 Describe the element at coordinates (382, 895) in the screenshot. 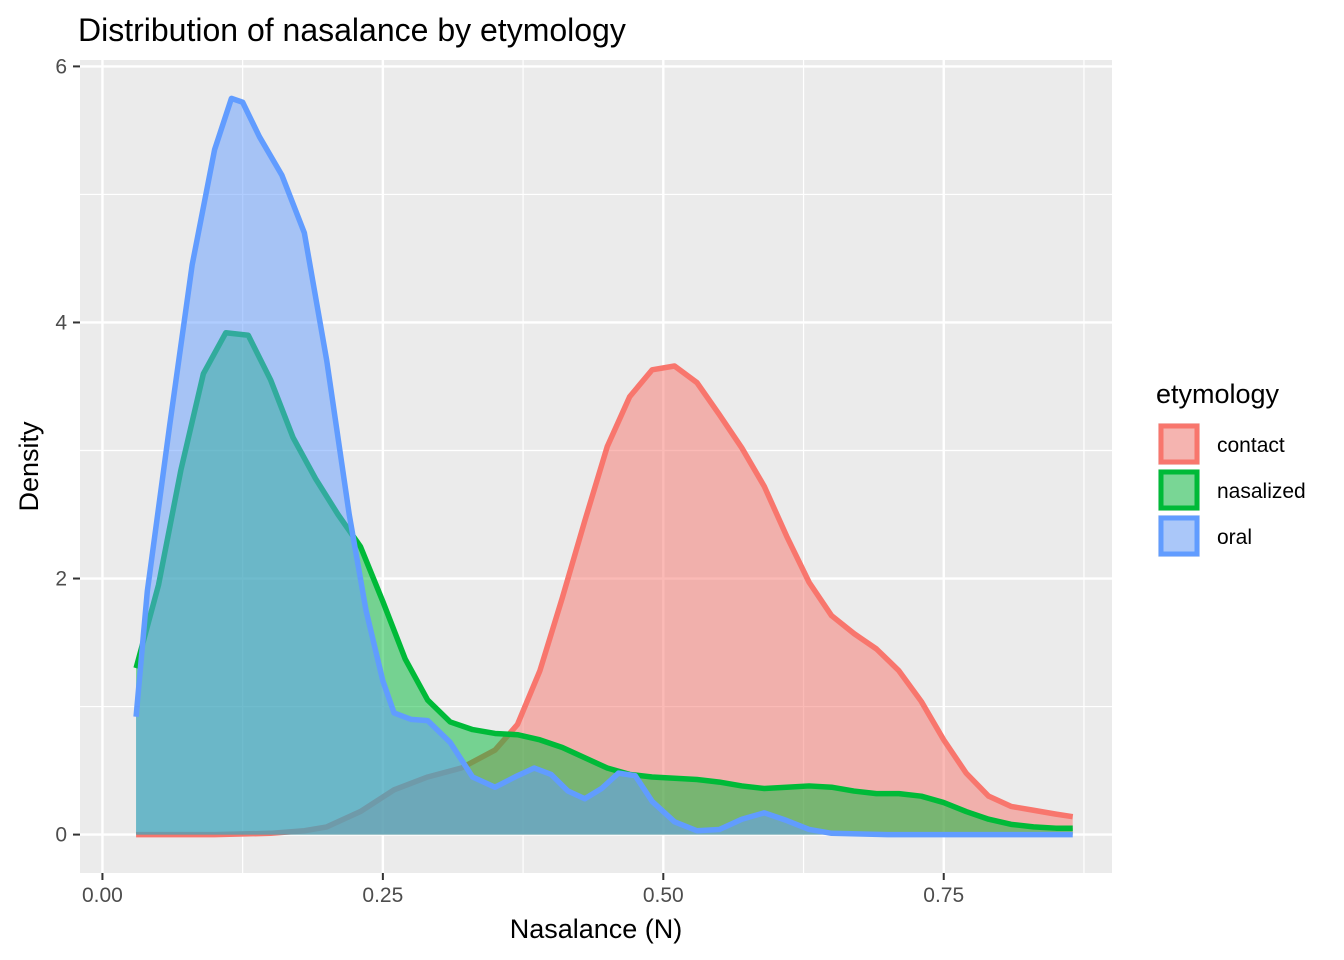

I see `x-tick-label: 0.25` at that location.